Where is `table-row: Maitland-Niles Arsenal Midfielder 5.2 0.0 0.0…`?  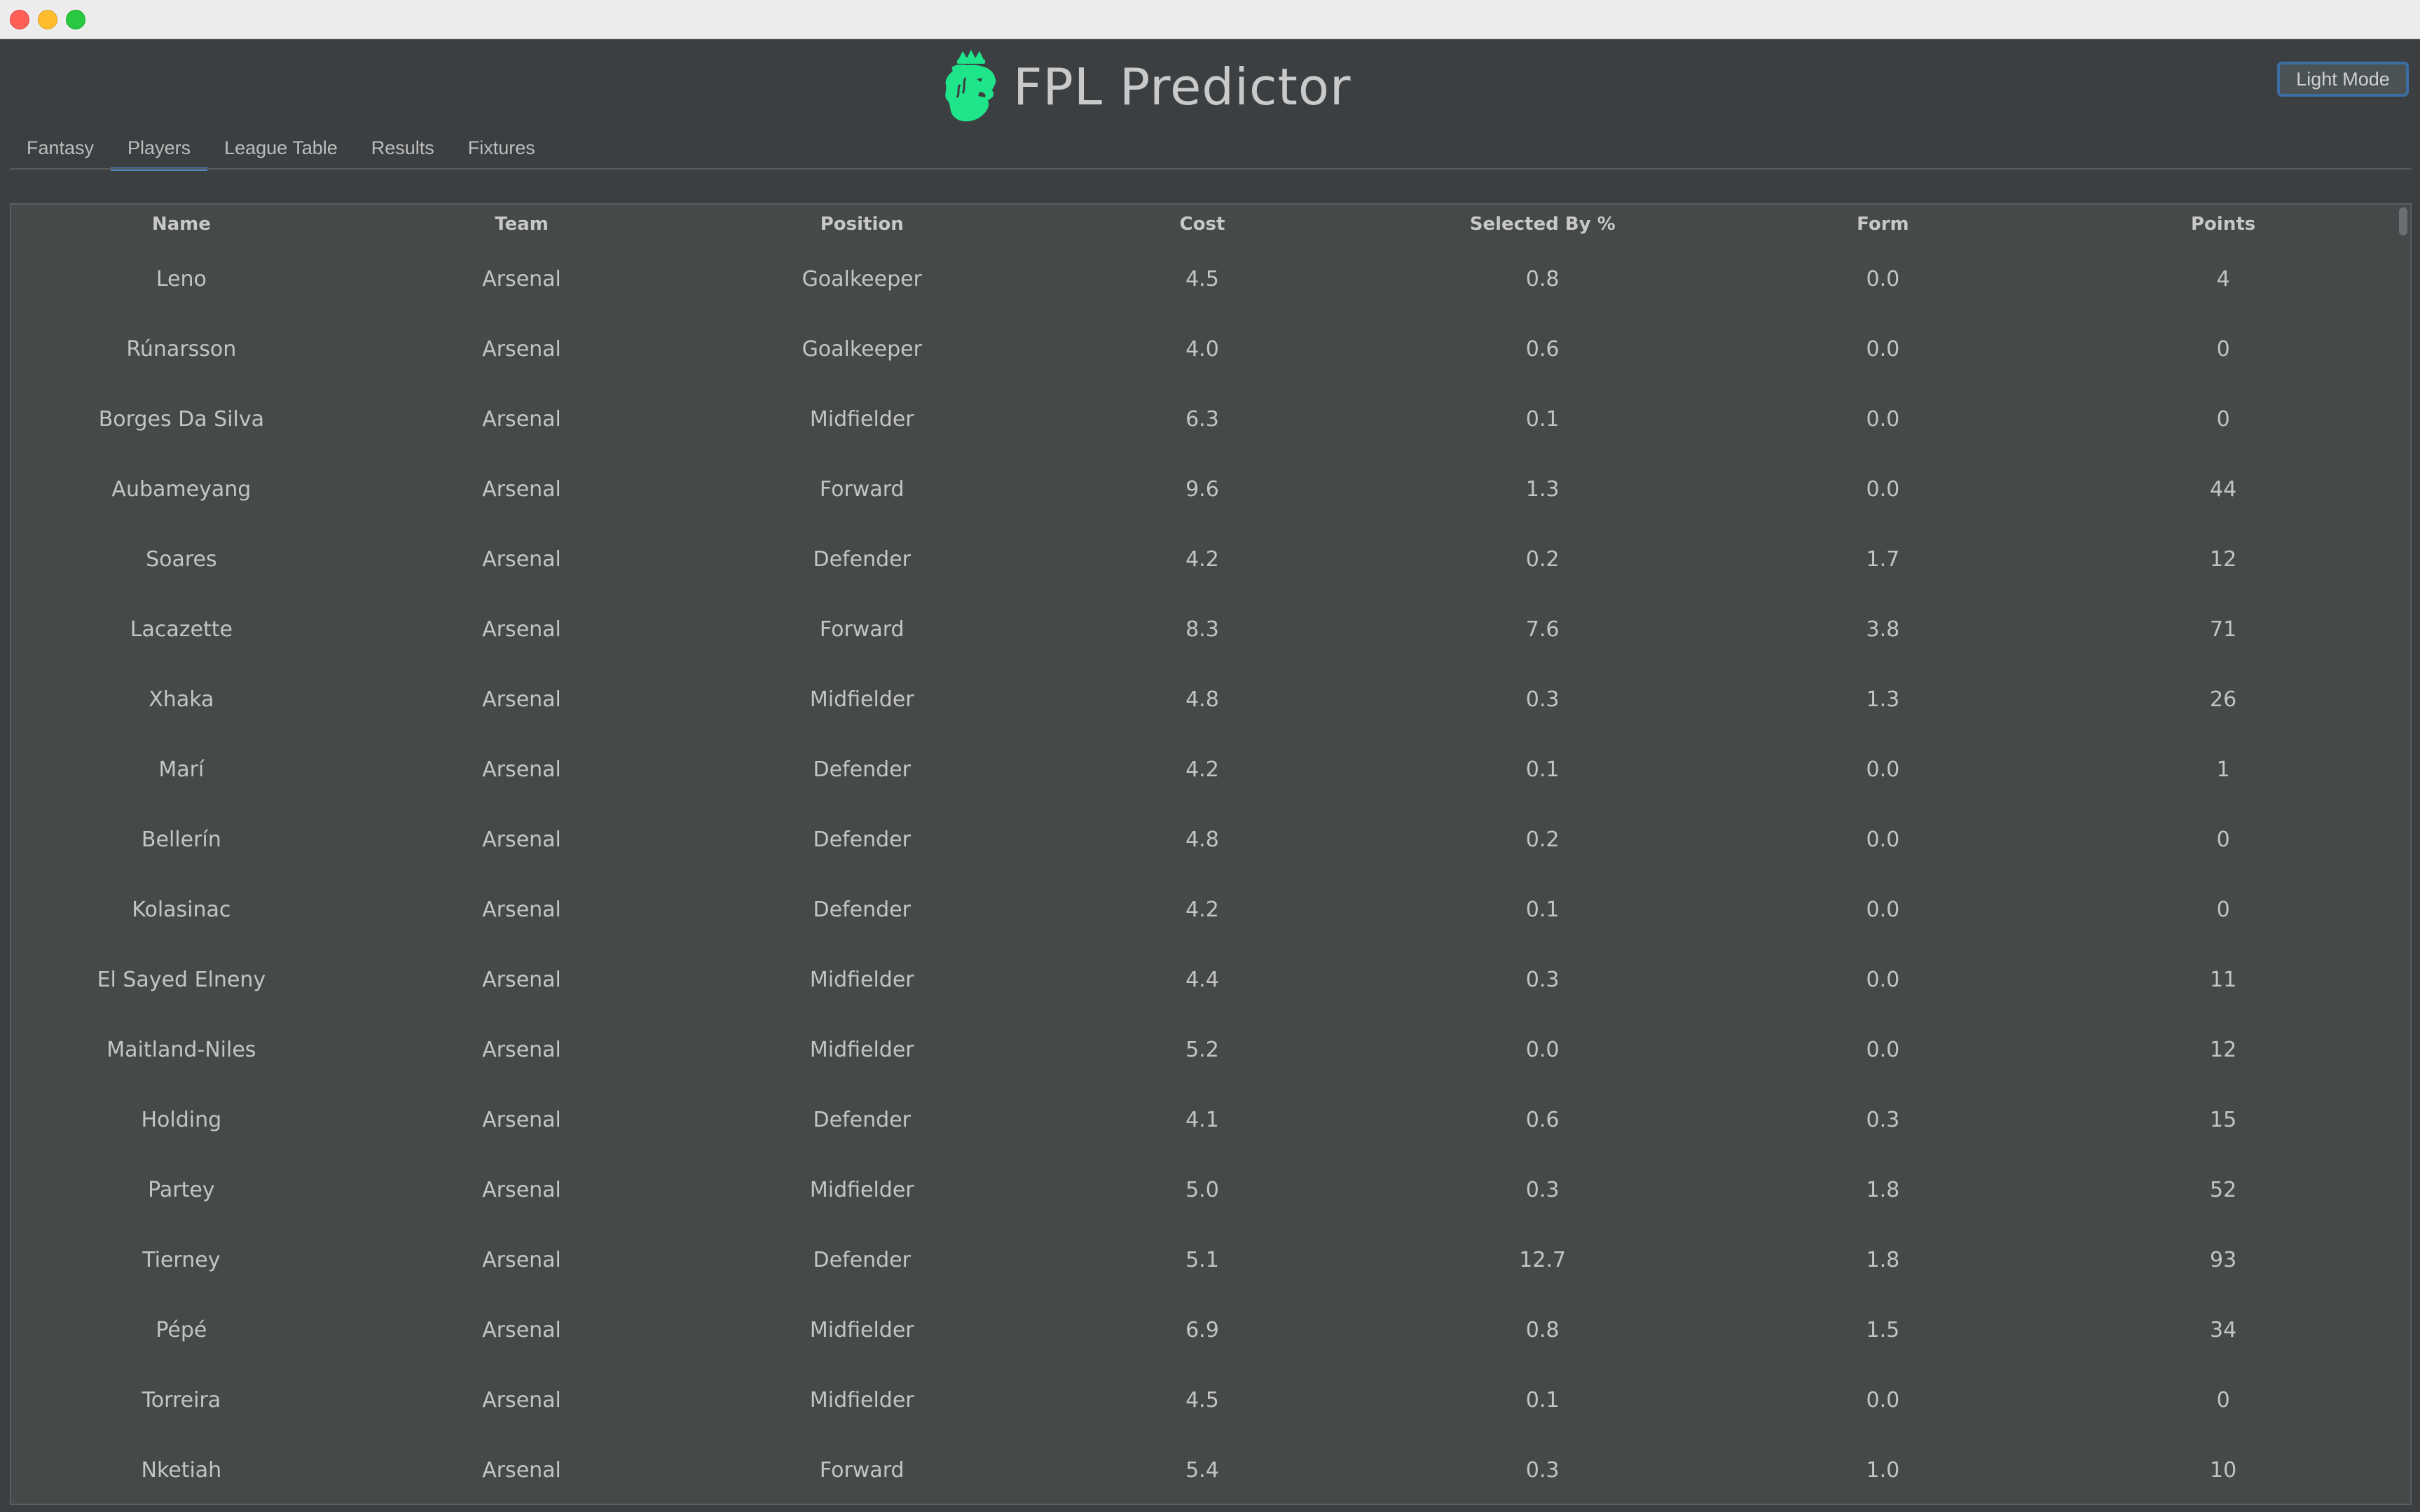
table-row: Maitland-Niles Arsenal Midfielder 5.2 0.0 0.0… is located at coordinates (1202, 1050).